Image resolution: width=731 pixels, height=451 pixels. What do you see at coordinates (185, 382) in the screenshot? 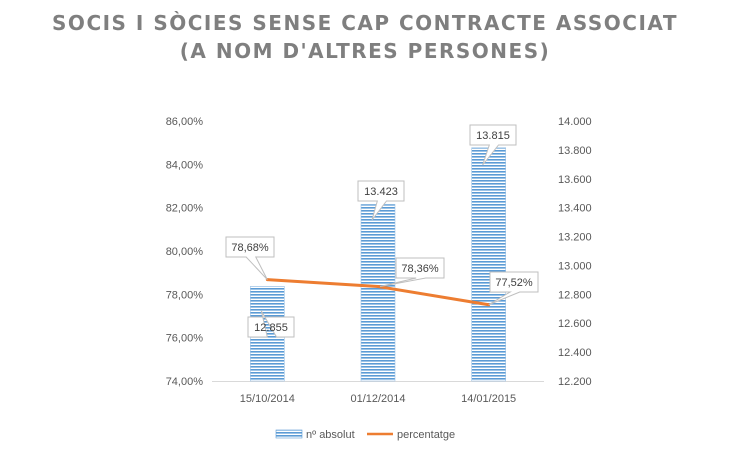
I see `left-tick-label: 74,00%` at bounding box center [185, 382].